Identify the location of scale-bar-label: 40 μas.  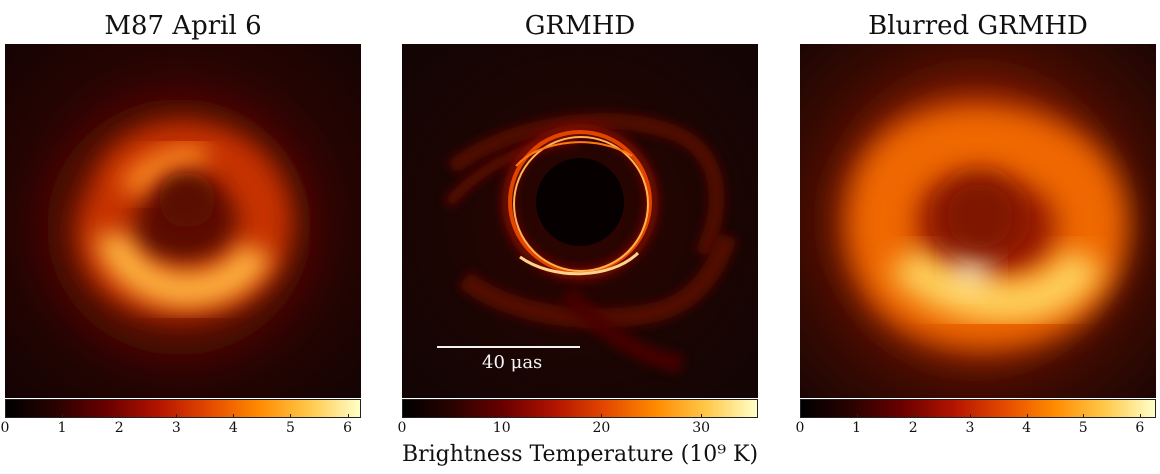
(512, 362).